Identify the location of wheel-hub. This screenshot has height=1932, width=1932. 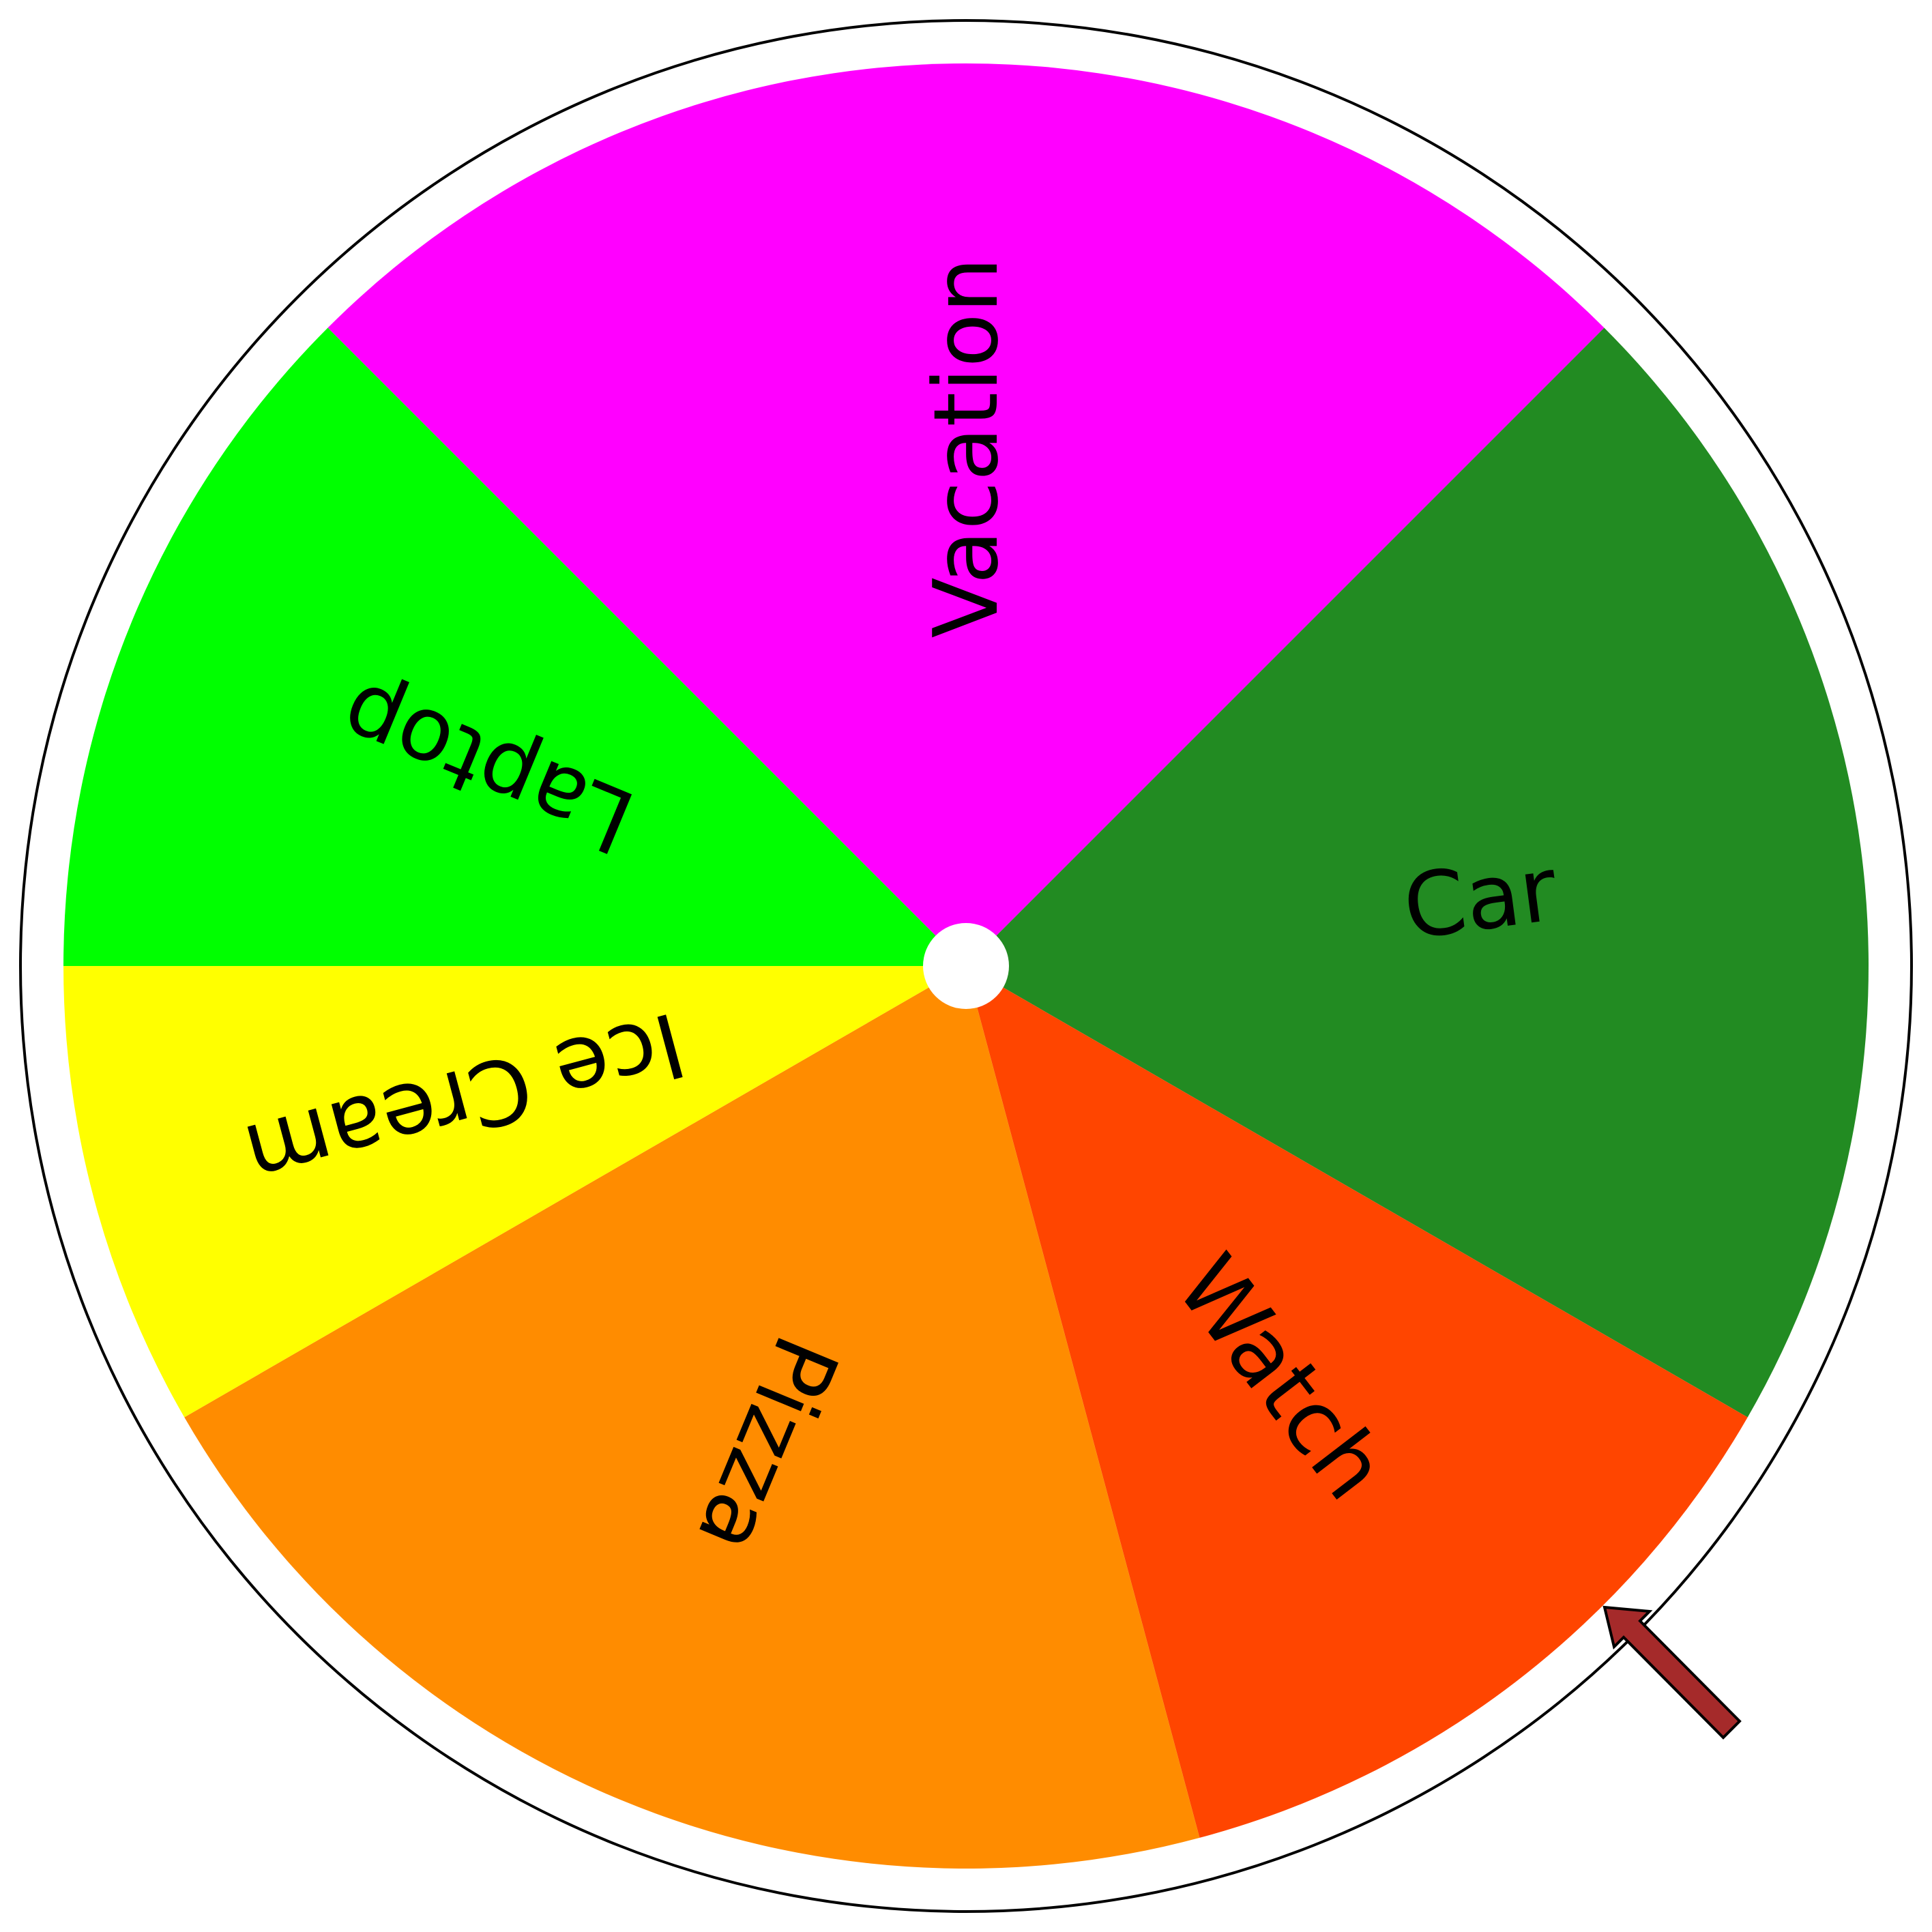
(966, 966).